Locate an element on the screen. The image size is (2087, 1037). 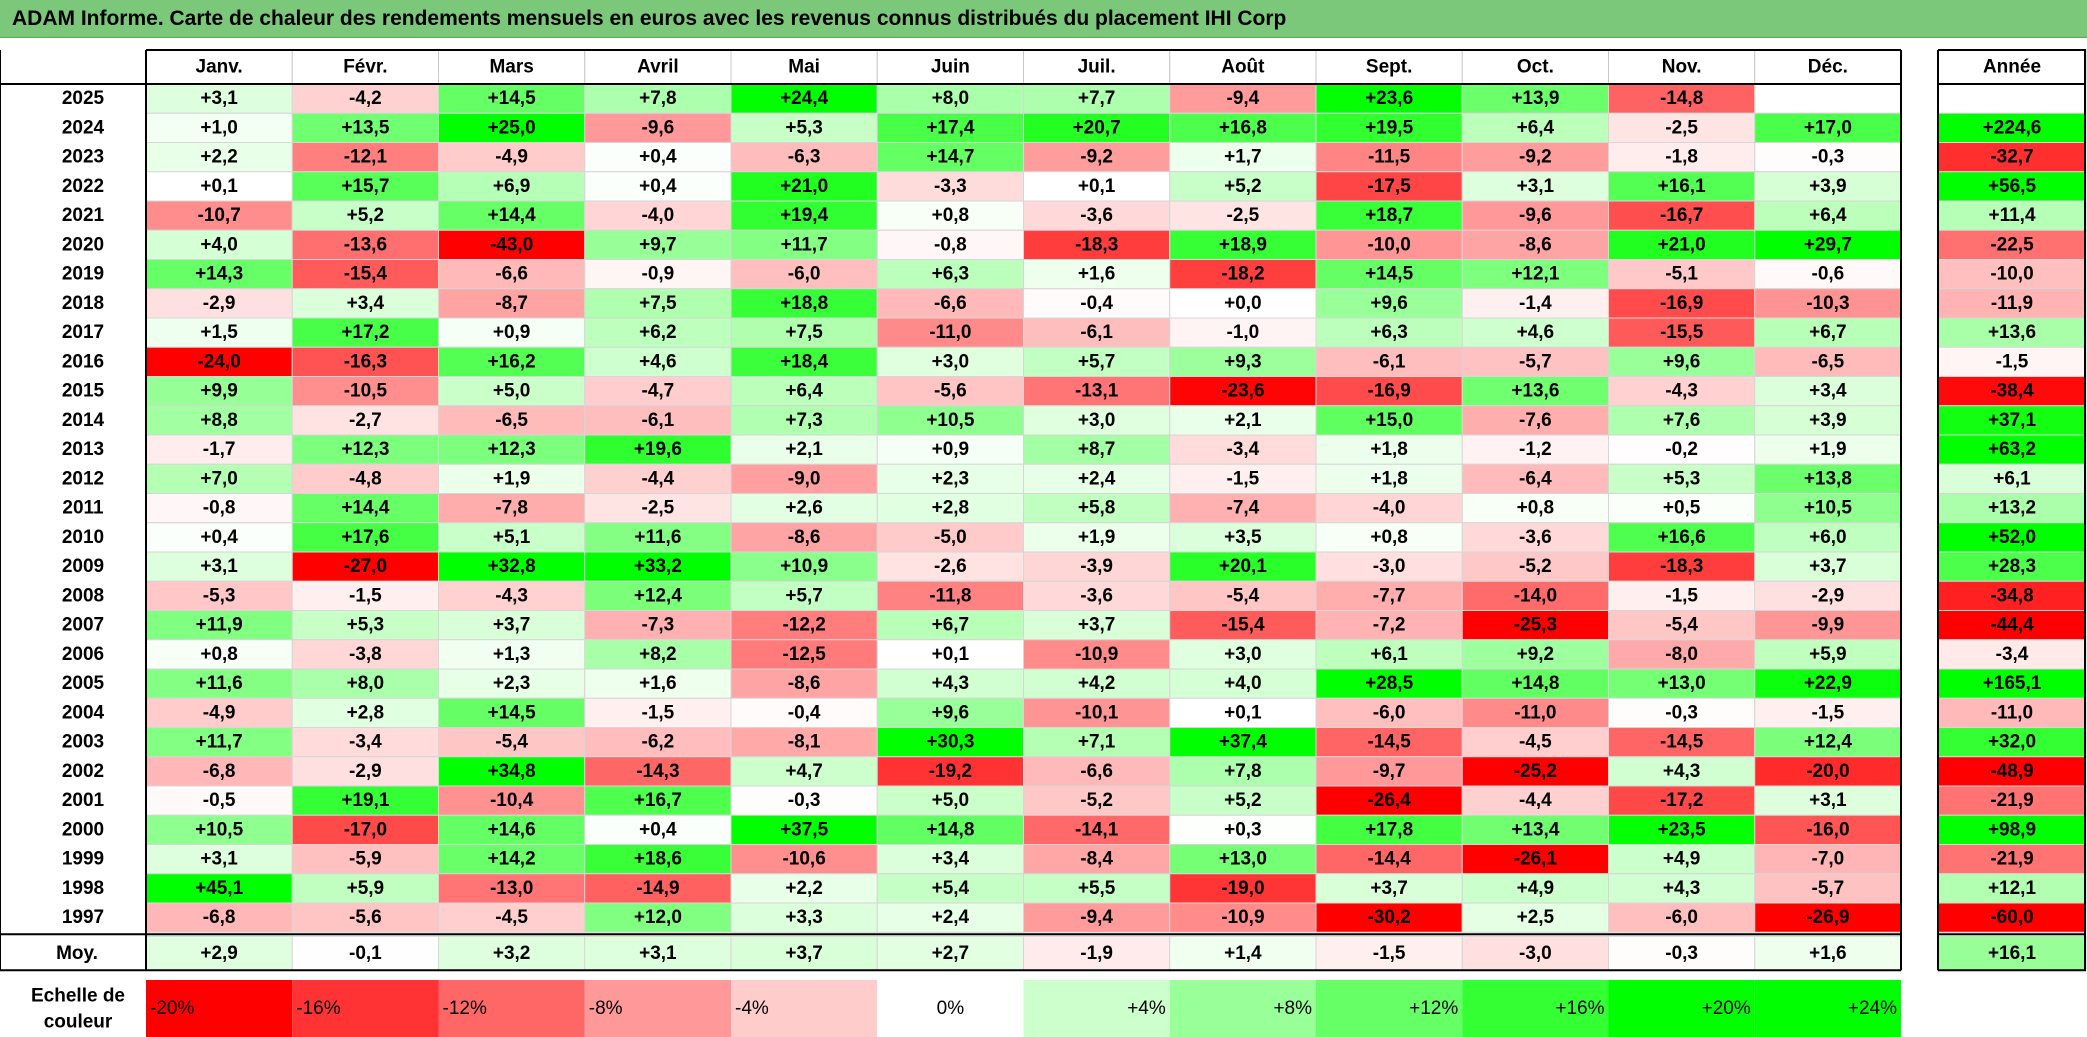
year-label: 1998 is located at coordinates (83, 888).